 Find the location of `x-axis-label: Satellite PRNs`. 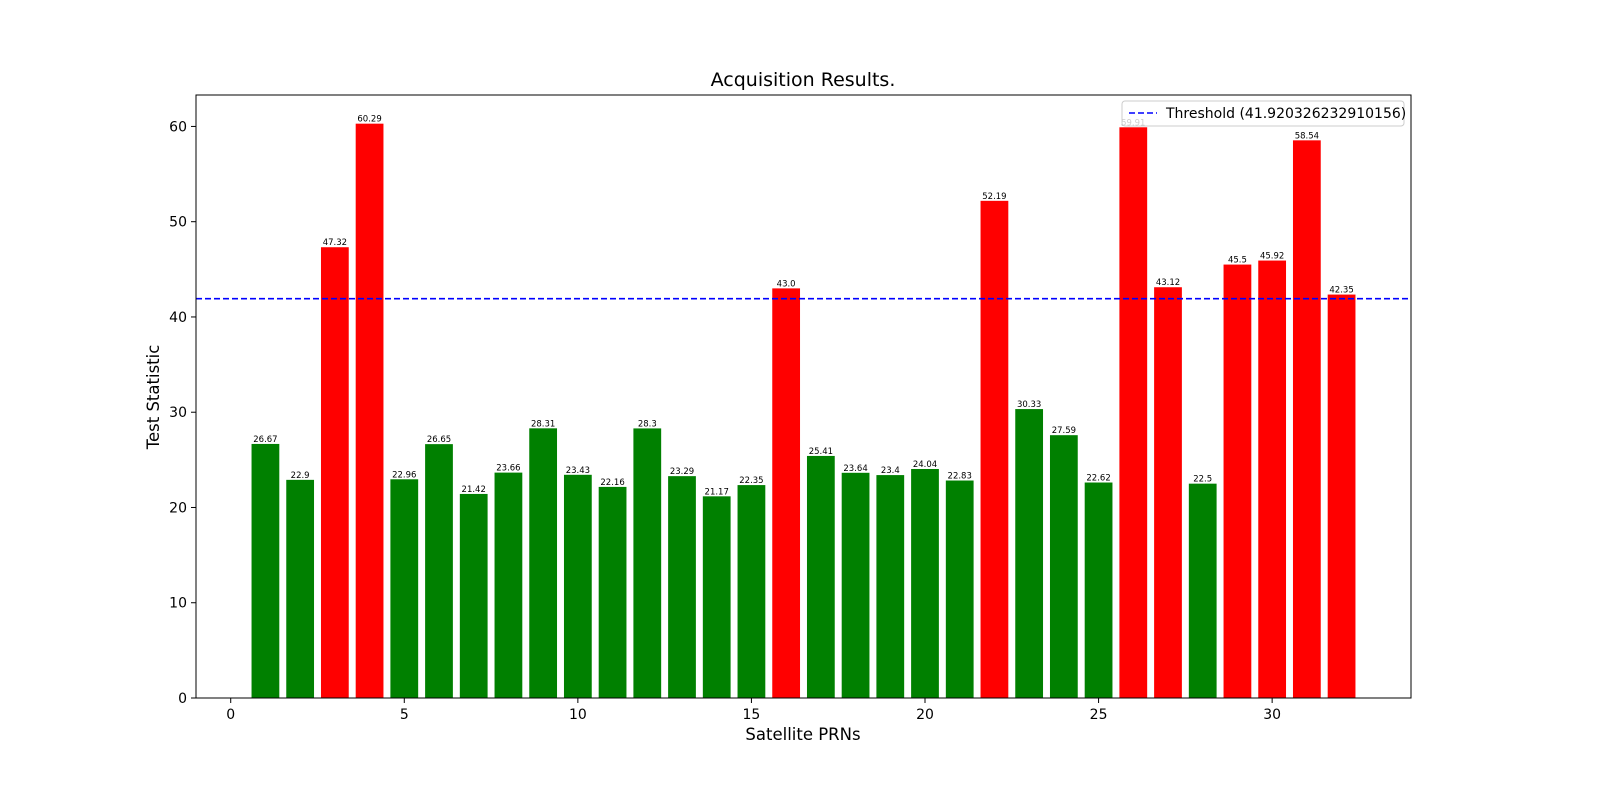

x-axis-label: Satellite PRNs is located at coordinates (802, 734).